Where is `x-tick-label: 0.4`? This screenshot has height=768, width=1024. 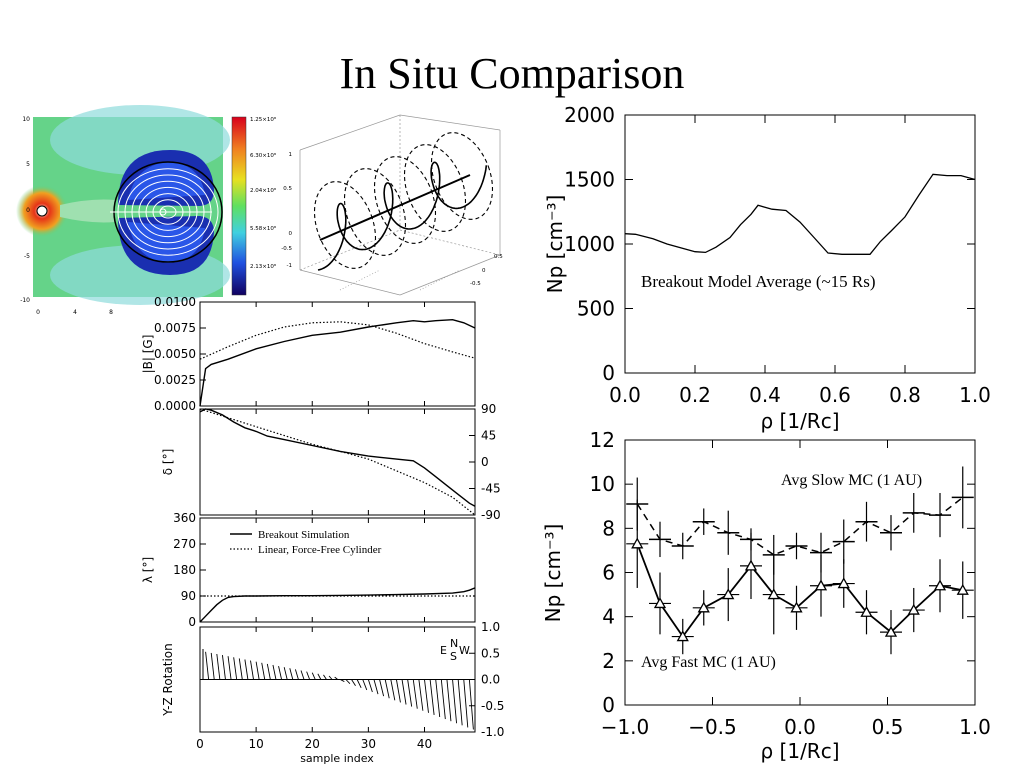 x-tick-label: 0.4 is located at coordinates (765, 395).